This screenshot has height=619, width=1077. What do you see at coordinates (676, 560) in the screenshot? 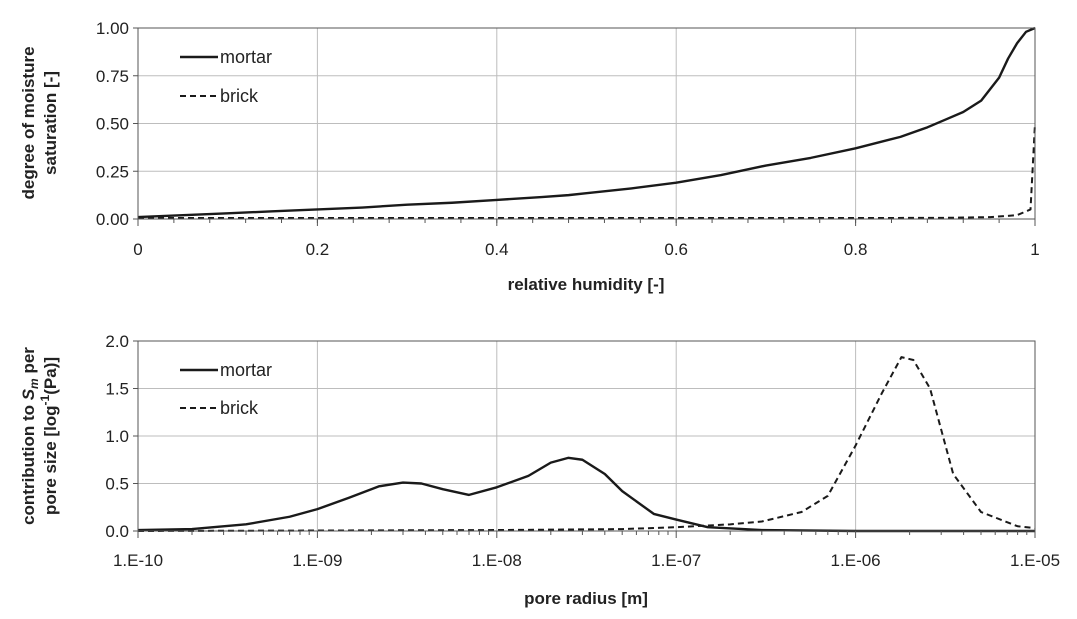
I see `x-tick-label: 1.E-07` at bounding box center [676, 560].